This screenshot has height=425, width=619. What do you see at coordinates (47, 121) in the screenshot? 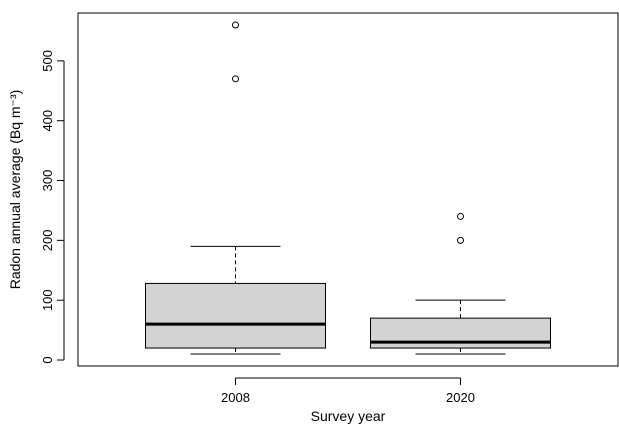
I see `y-tick-label: 400` at bounding box center [47, 121].